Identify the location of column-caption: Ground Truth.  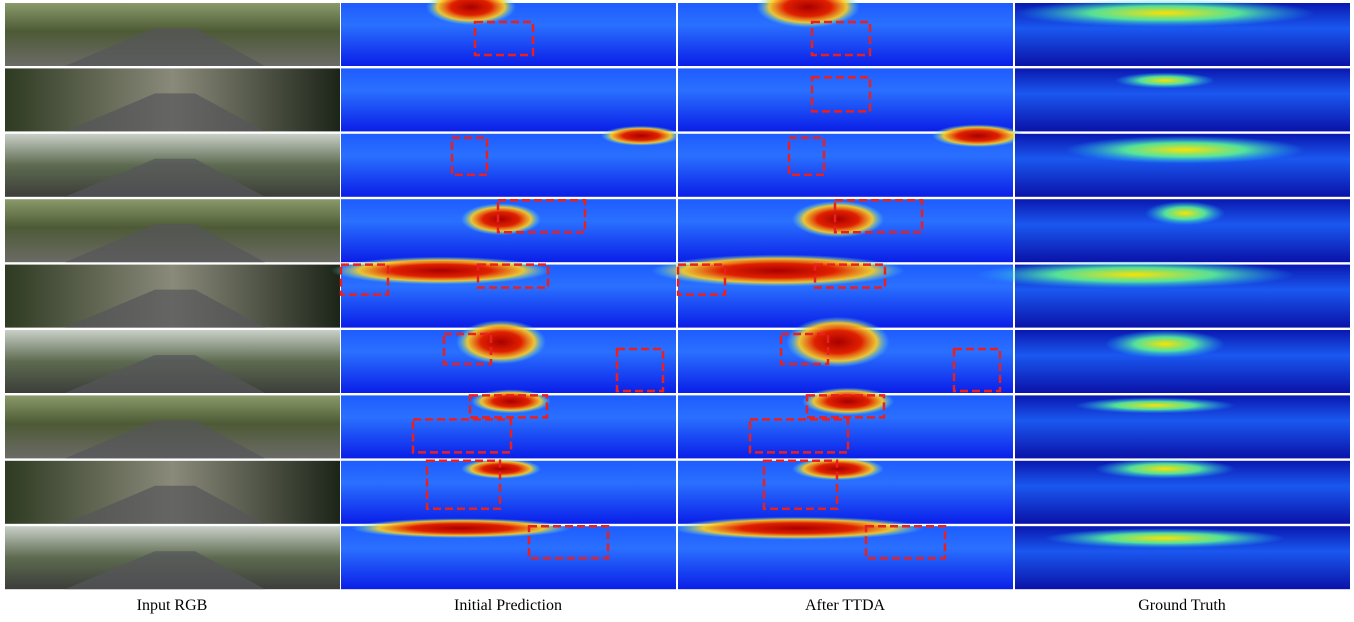
(1182, 605).